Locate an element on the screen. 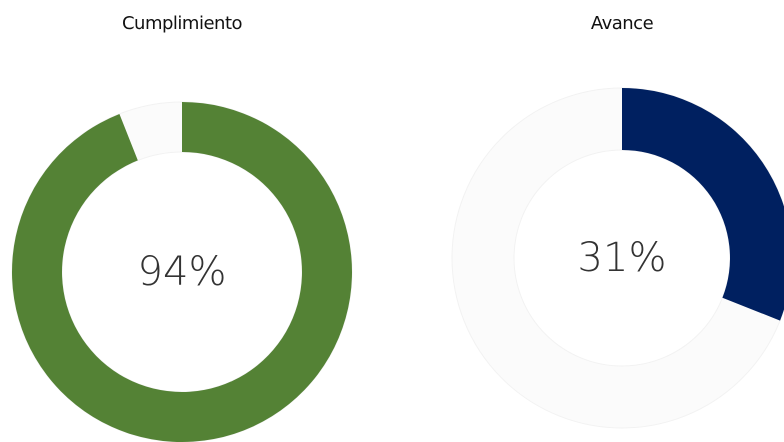  chart-title: Avance is located at coordinates (622, 23).